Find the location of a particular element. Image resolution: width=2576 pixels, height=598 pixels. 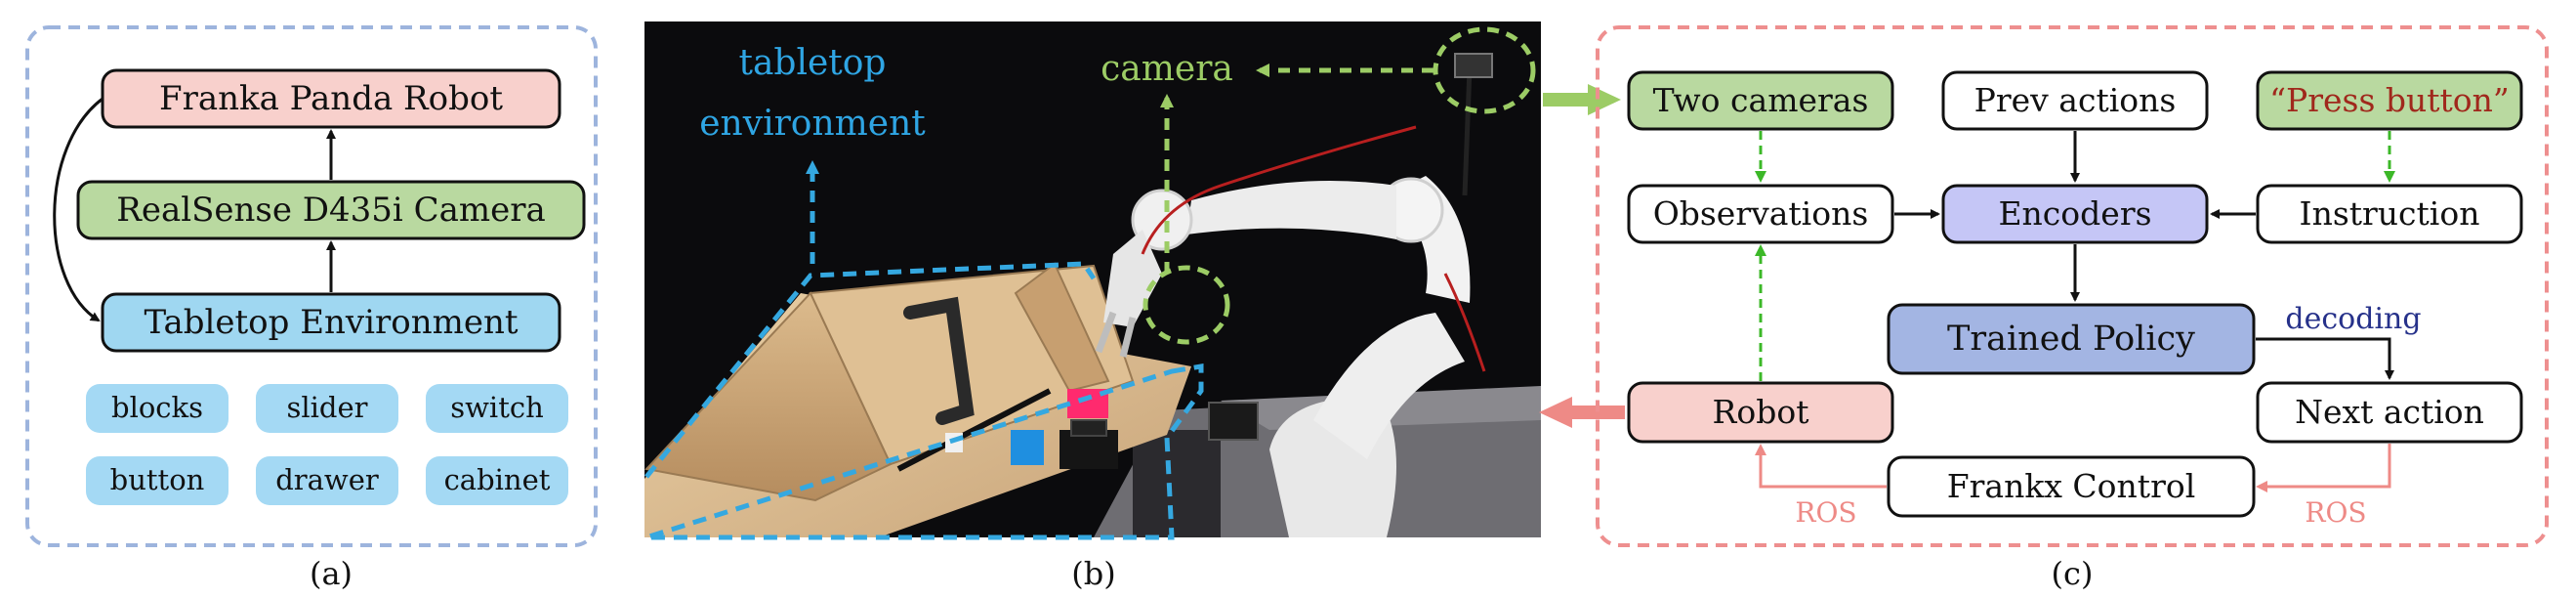

instruction-label: Instruction is located at coordinates (2390, 213).